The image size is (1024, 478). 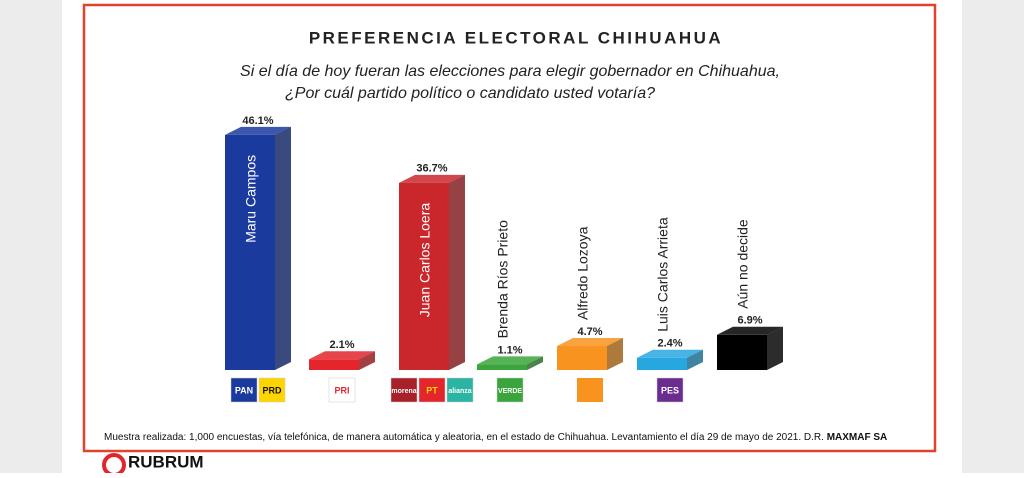 What do you see at coordinates (31, 236) in the screenshot?
I see `left-margin` at bounding box center [31, 236].